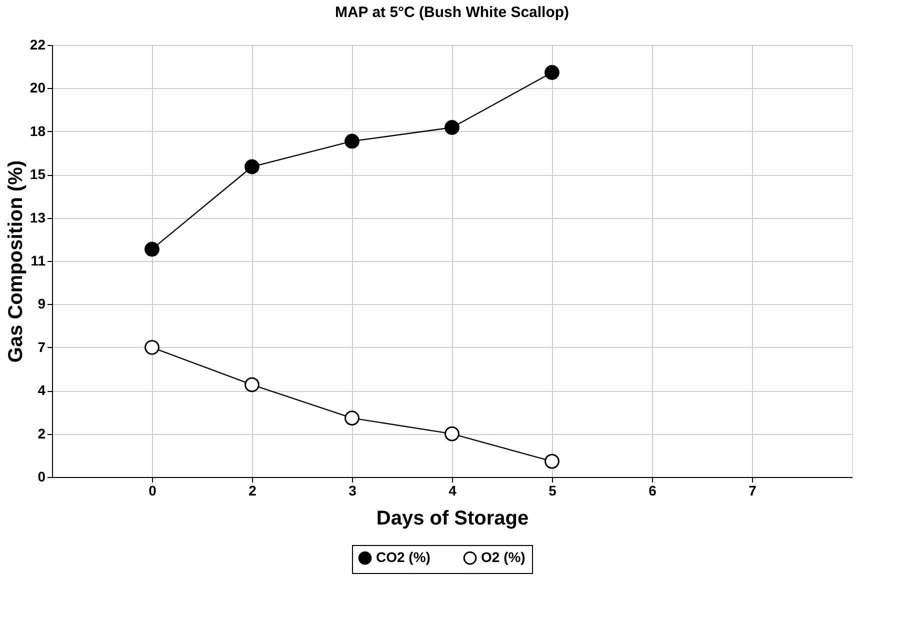 This screenshot has height=637, width=909. I want to click on x-tick-label: 7, so click(752, 490).